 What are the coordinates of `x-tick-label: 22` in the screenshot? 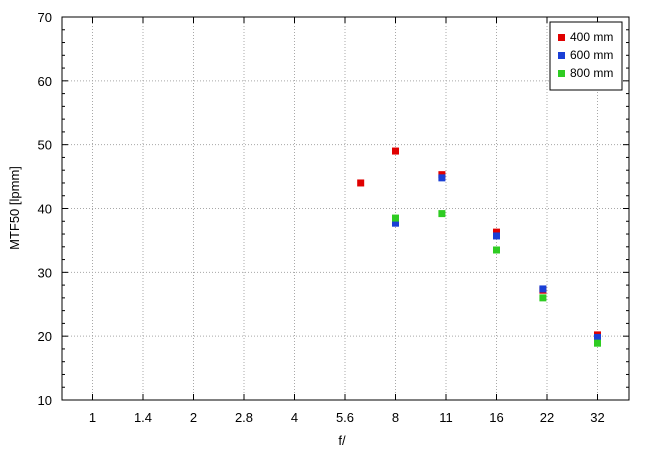 It's located at (547, 417).